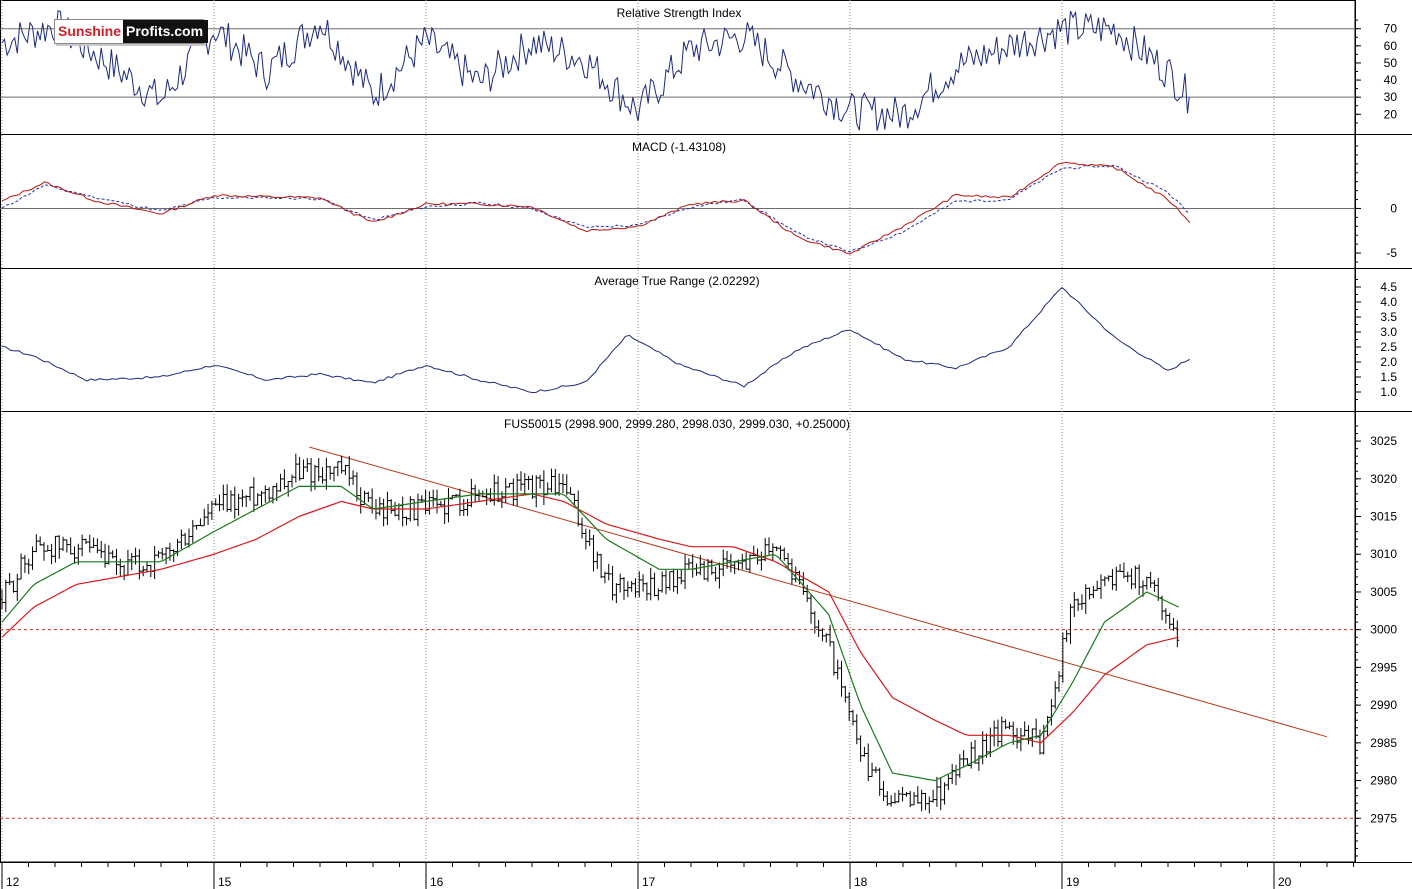 The width and height of the screenshot is (1412, 889). What do you see at coordinates (437, 882) in the screenshot?
I see `x-tick-label: 16` at bounding box center [437, 882].